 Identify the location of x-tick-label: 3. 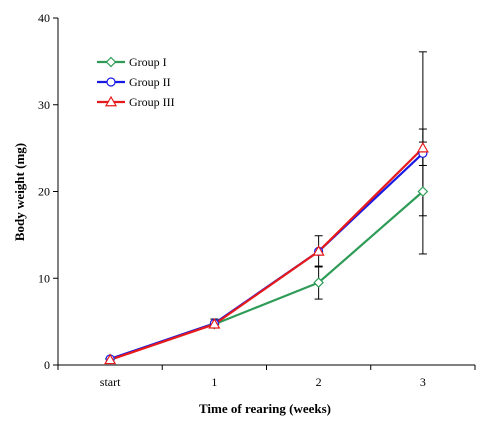
(423, 382).